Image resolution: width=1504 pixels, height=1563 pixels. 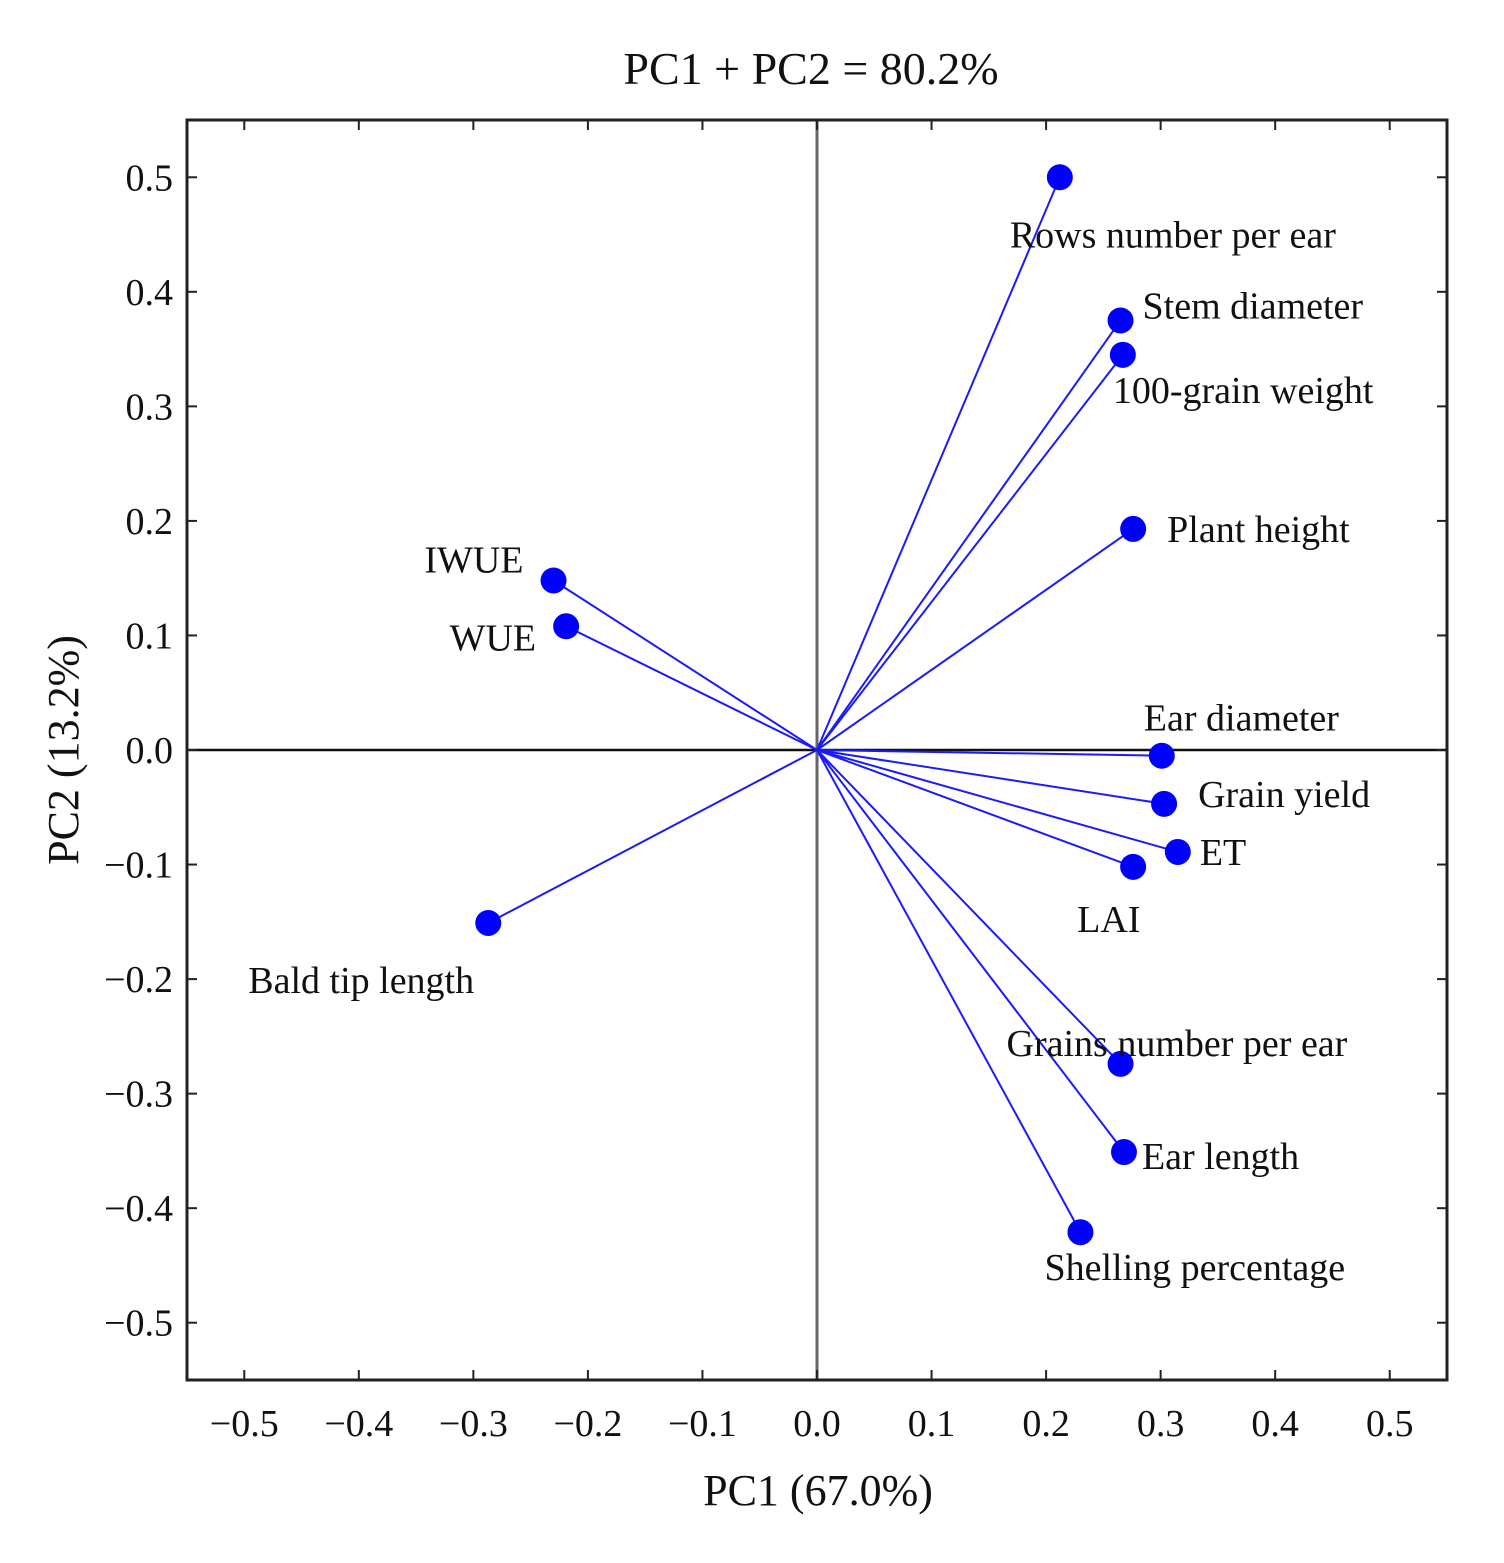 I want to click on label-100-grain-weight: 100-grain weight, so click(x=1243, y=391).